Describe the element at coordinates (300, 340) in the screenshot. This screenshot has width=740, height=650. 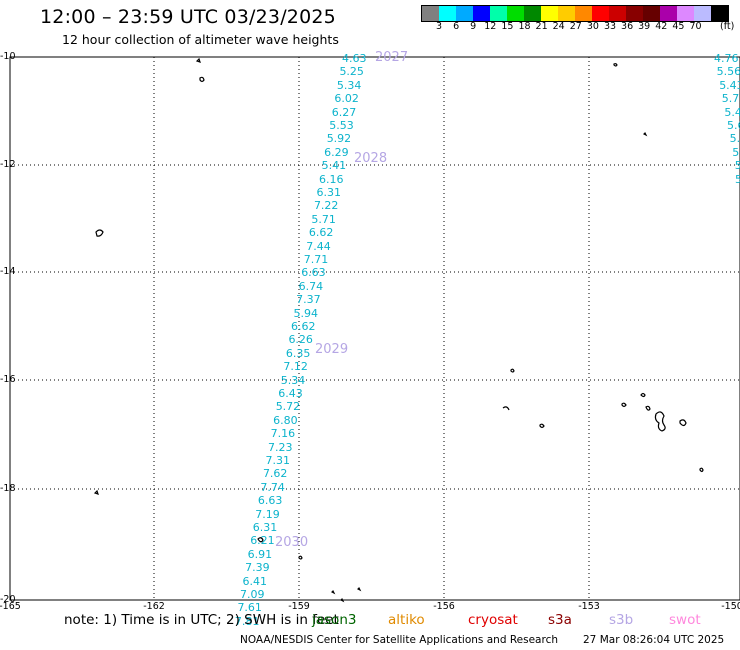
I see `swh-value: 6.26` at that location.